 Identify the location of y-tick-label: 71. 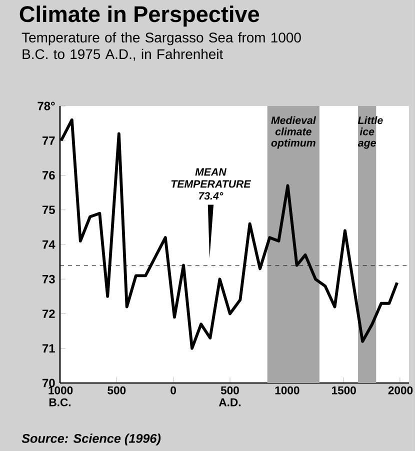
(48, 348).